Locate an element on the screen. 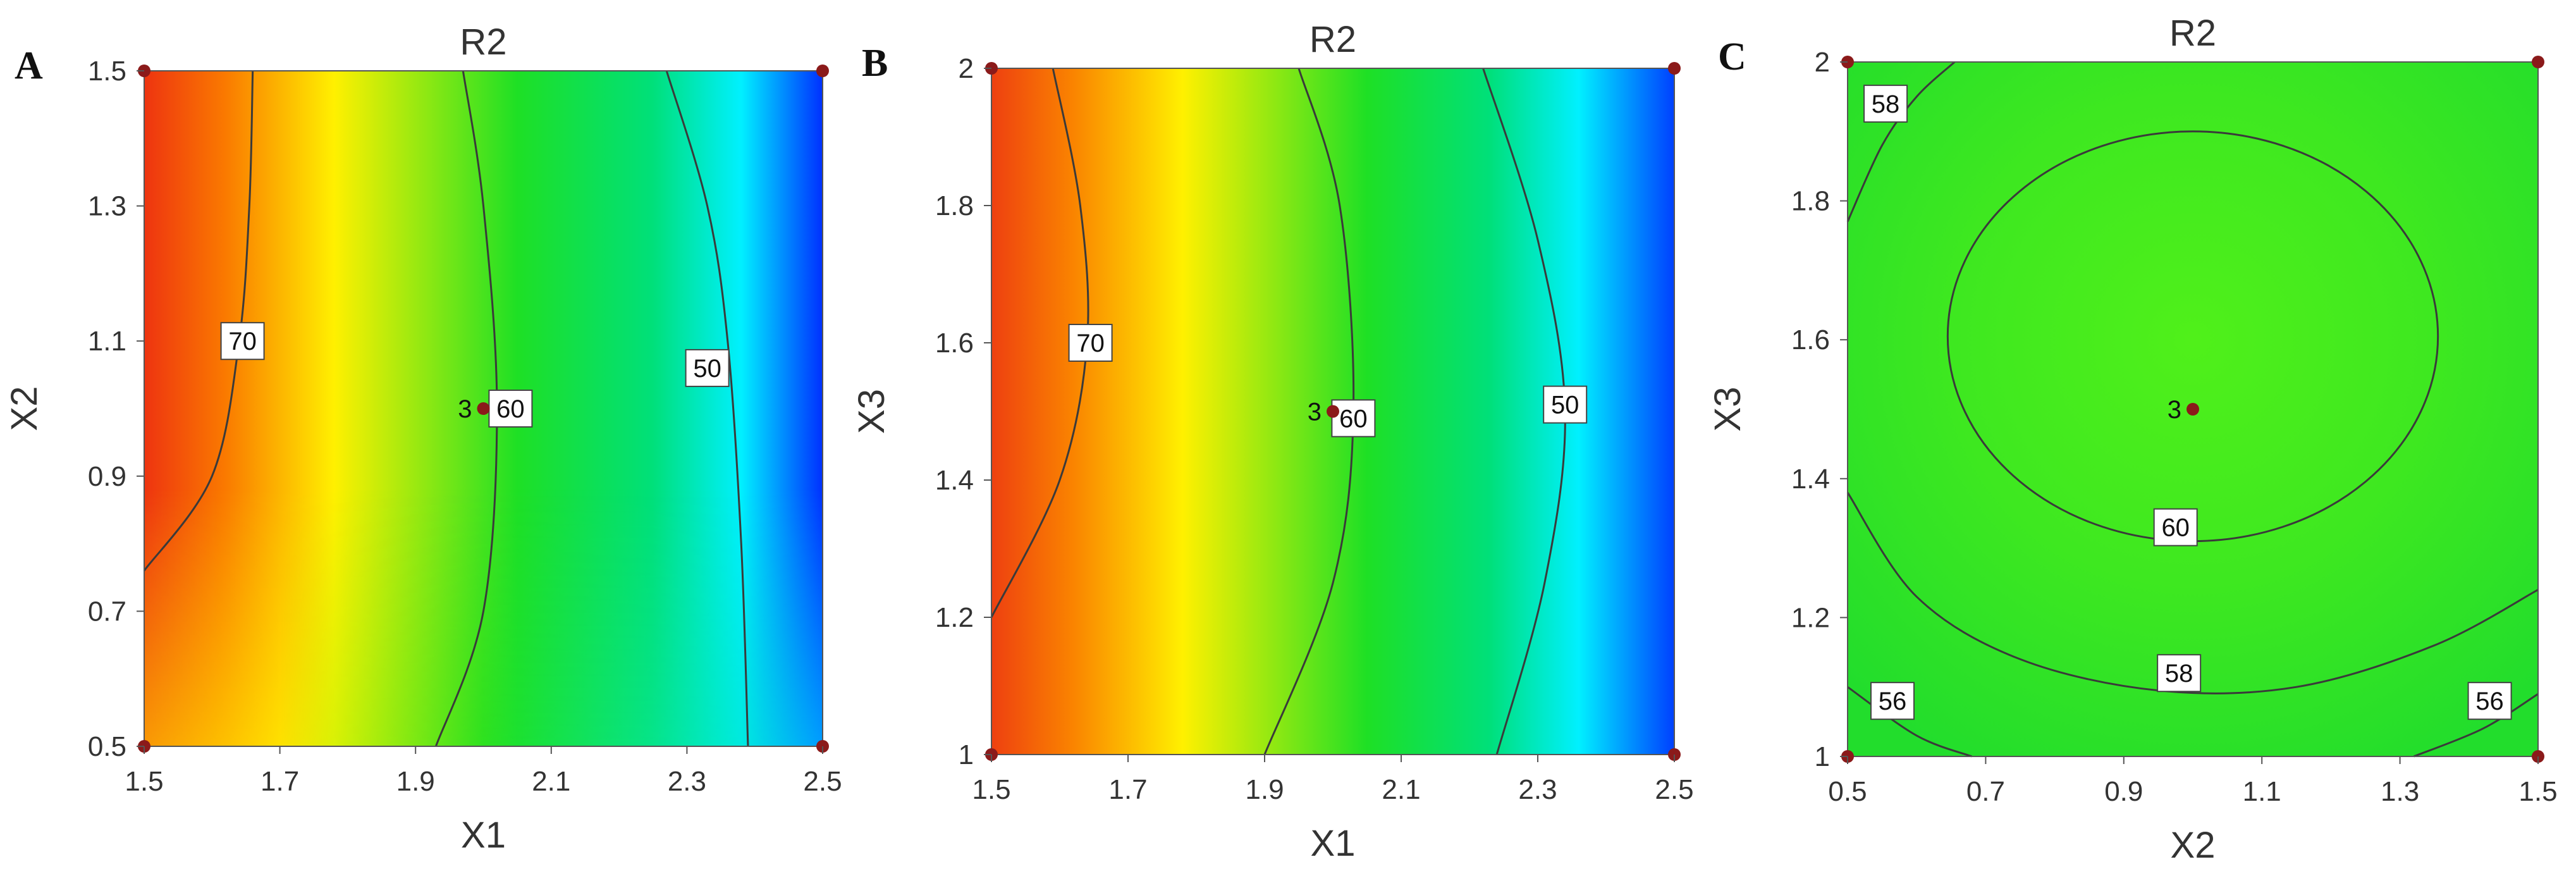 The height and width of the screenshot is (888, 2576). y-axis-label: X2 is located at coordinates (24, 408).